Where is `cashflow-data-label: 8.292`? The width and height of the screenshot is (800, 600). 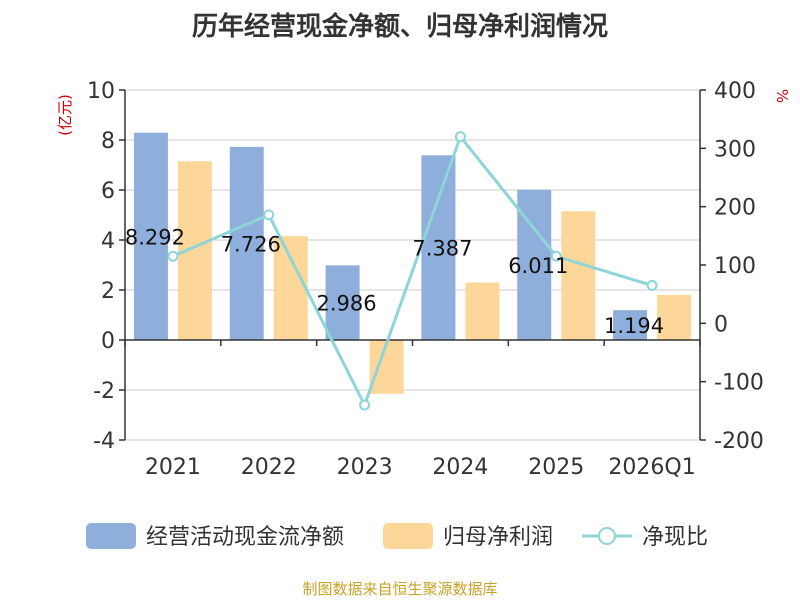 cashflow-data-label: 8.292 is located at coordinates (155, 237).